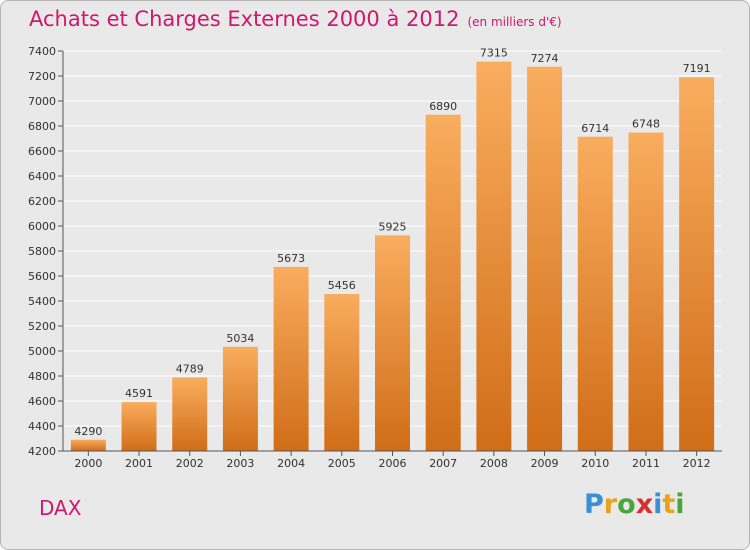 The image size is (750, 550). What do you see at coordinates (644, 504) in the screenshot?
I see `logo-letter: x` at bounding box center [644, 504].